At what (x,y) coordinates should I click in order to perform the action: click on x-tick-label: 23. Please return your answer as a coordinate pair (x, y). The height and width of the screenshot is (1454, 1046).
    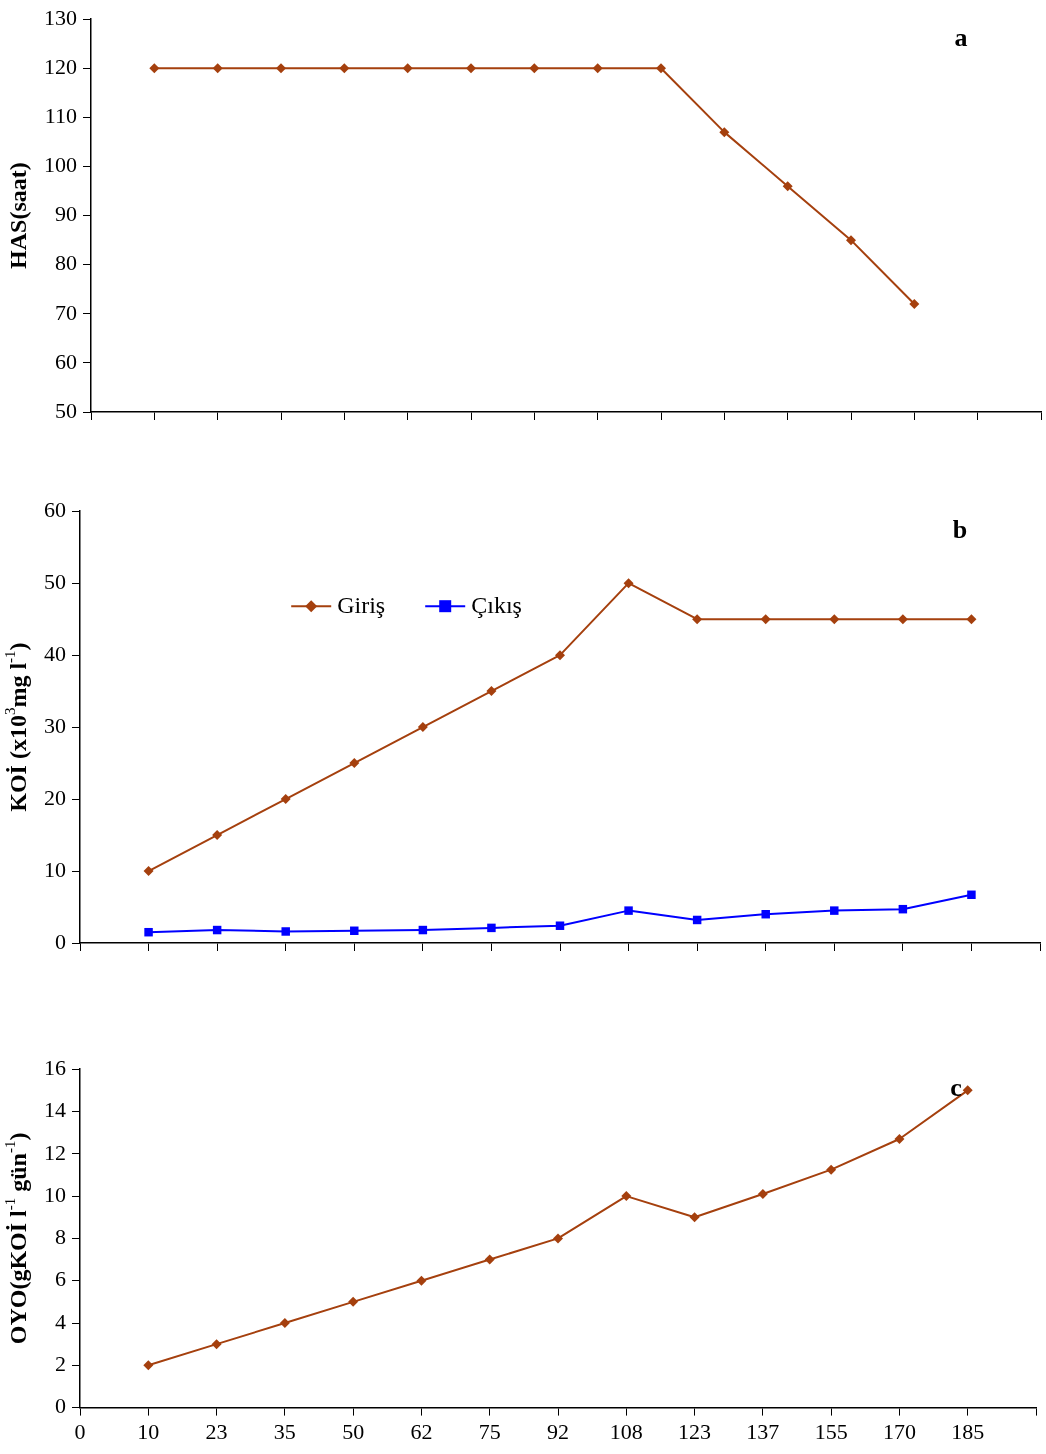
    Looking at the image, I should click on (216, 1431).